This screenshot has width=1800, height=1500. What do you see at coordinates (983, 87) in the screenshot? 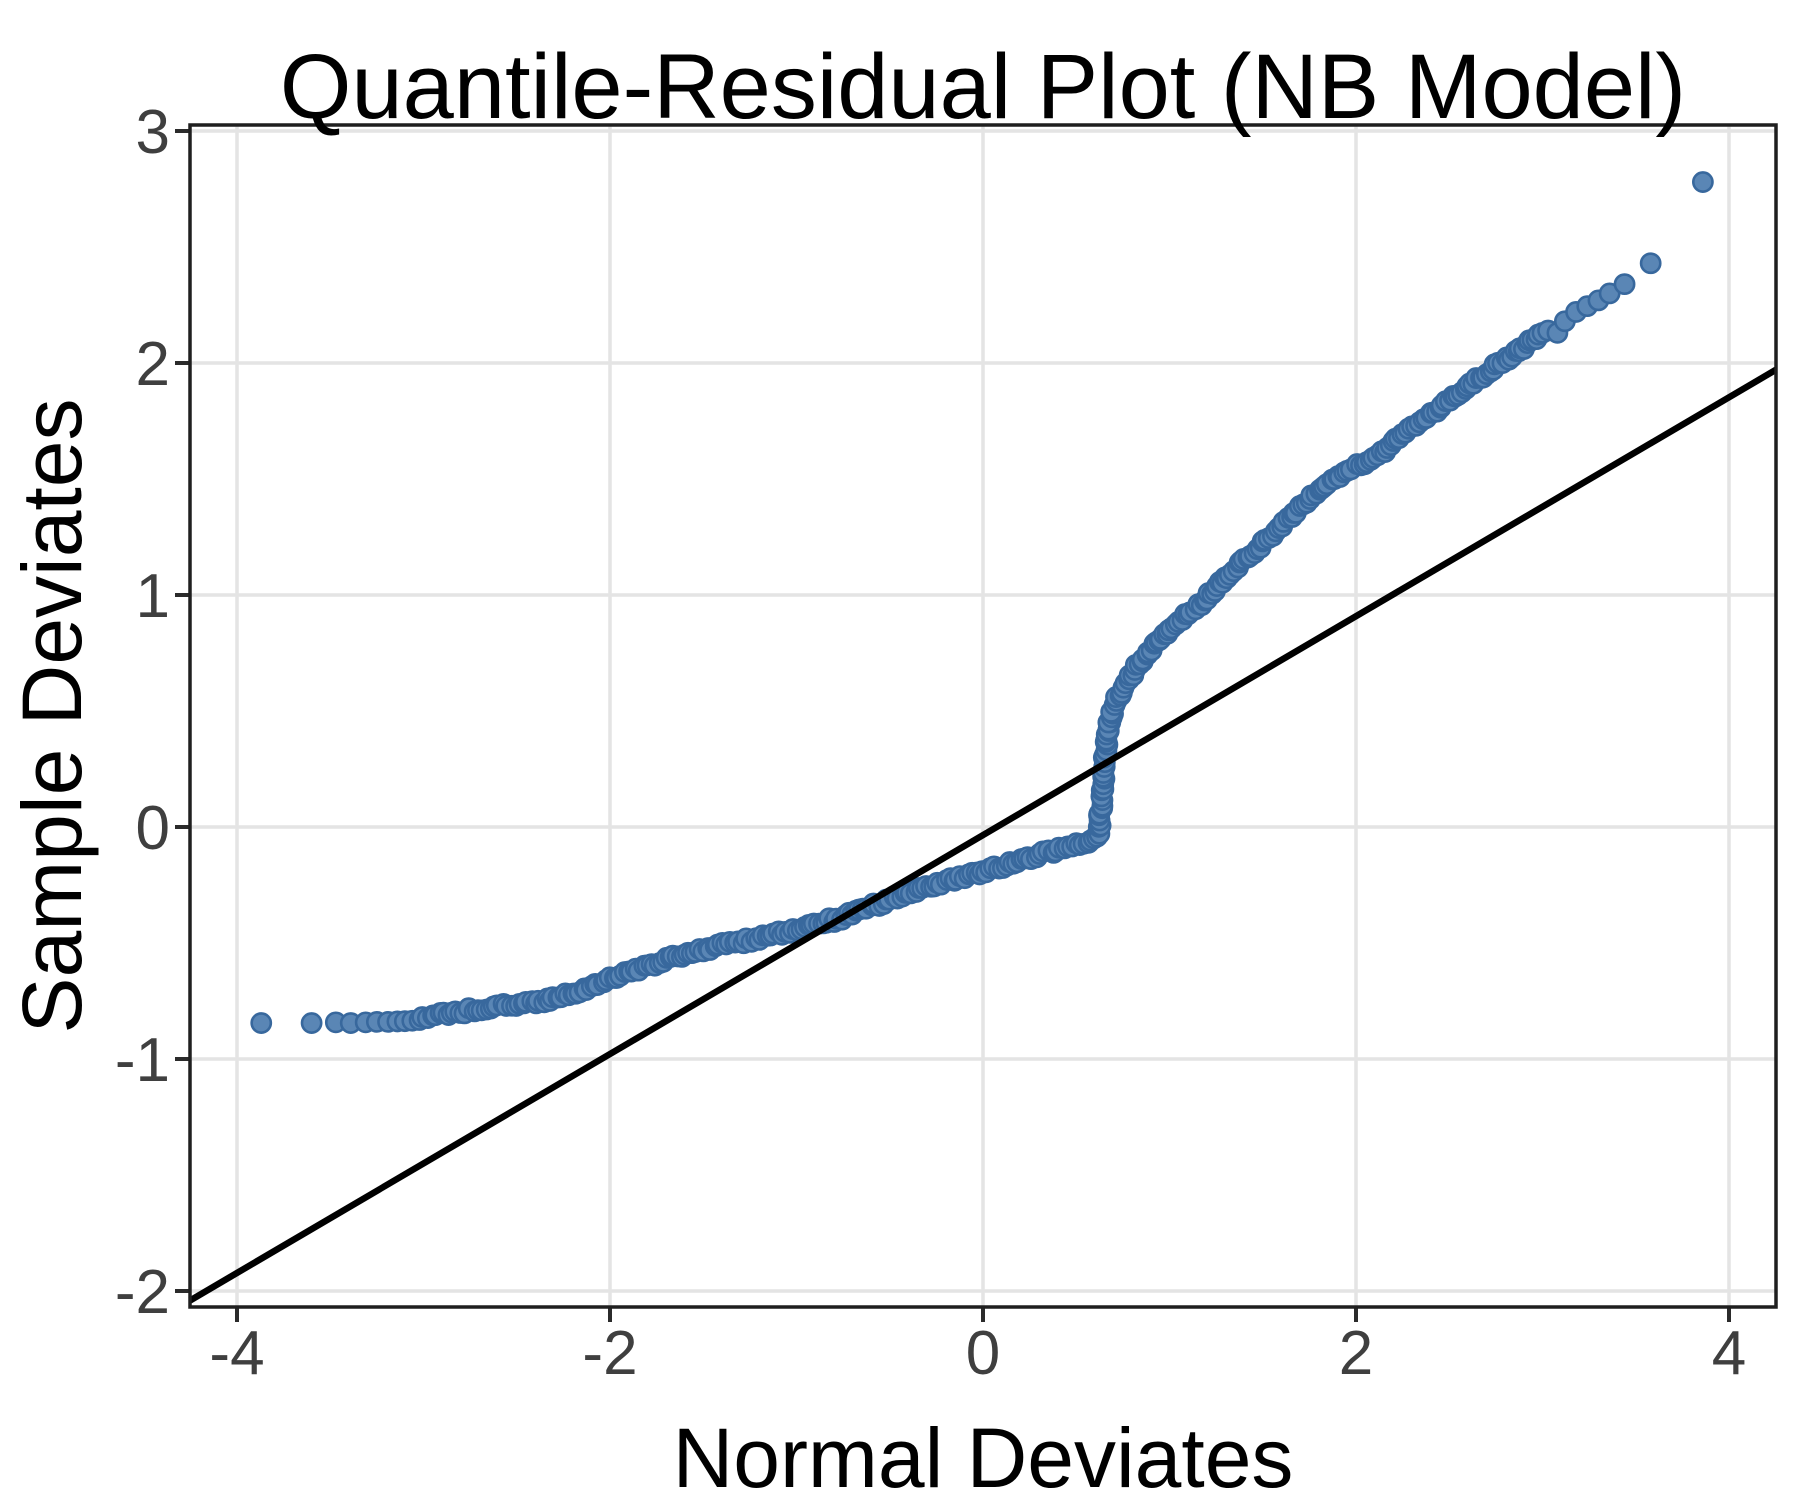
I see `plot-title: Quantile-Residual Plot (NB Model)` at bounding box center [983, 87].